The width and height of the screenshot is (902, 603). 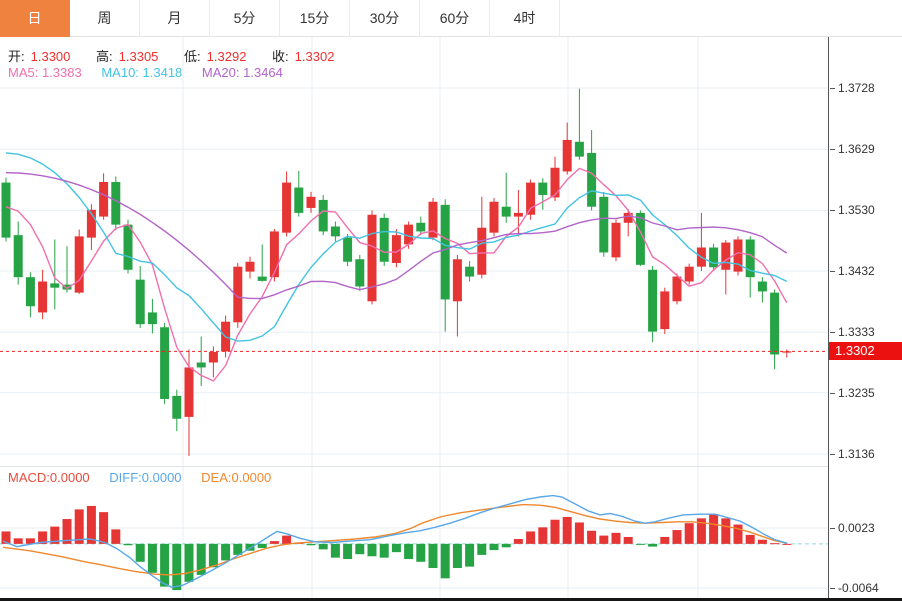 I want to click on macd-legend: MACD:0.0000 DIFF:0.0000 DEA:0.0000, so click(x=147, y=477).